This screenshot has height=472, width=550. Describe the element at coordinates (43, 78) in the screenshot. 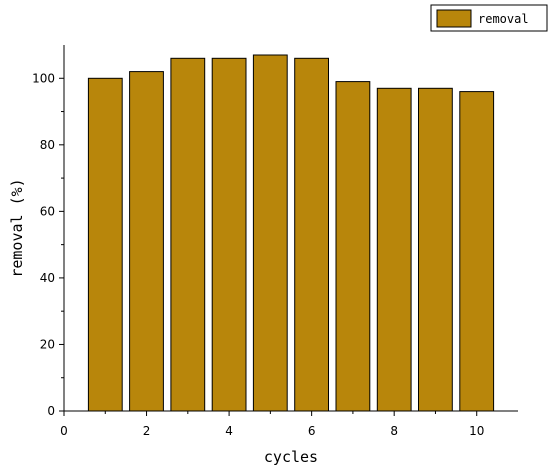

I see `y-tick-label-100: 100` at that location.